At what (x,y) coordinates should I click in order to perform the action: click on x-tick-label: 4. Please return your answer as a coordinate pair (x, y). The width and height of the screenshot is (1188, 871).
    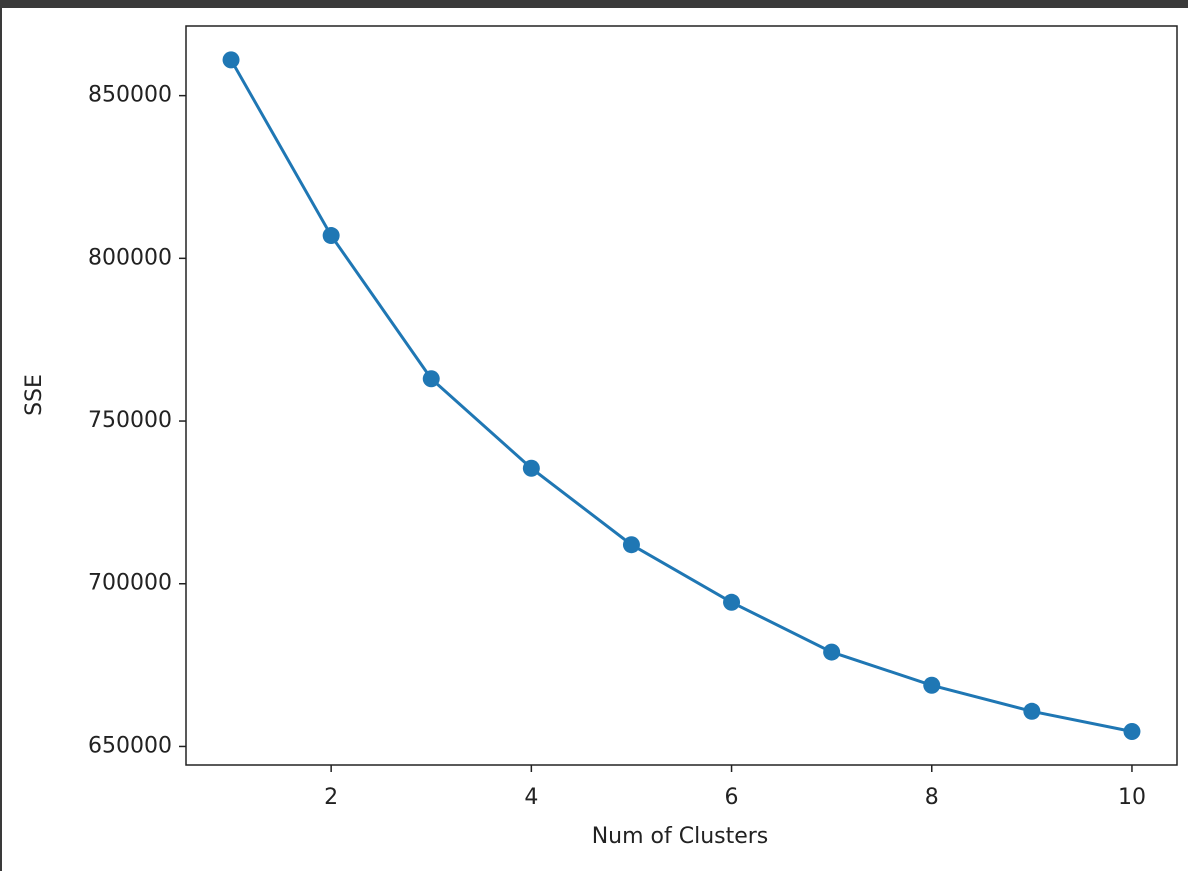
    Looking at the image, I should click on (531, 797).